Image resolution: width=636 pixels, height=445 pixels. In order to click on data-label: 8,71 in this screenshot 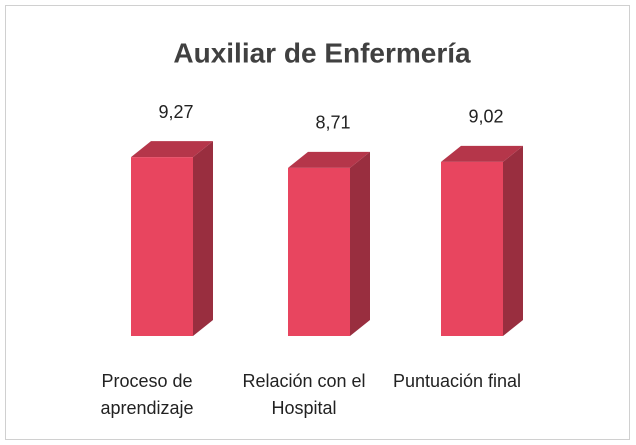, I will do `click(332, 123)`.